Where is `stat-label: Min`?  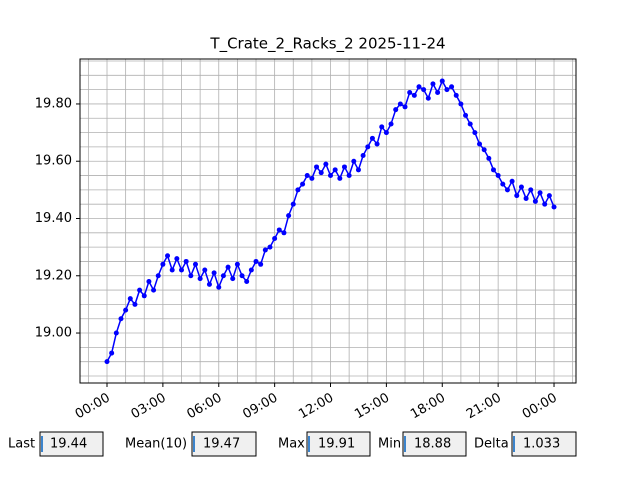
stat-label: Min is located at coordinates (389, 444).